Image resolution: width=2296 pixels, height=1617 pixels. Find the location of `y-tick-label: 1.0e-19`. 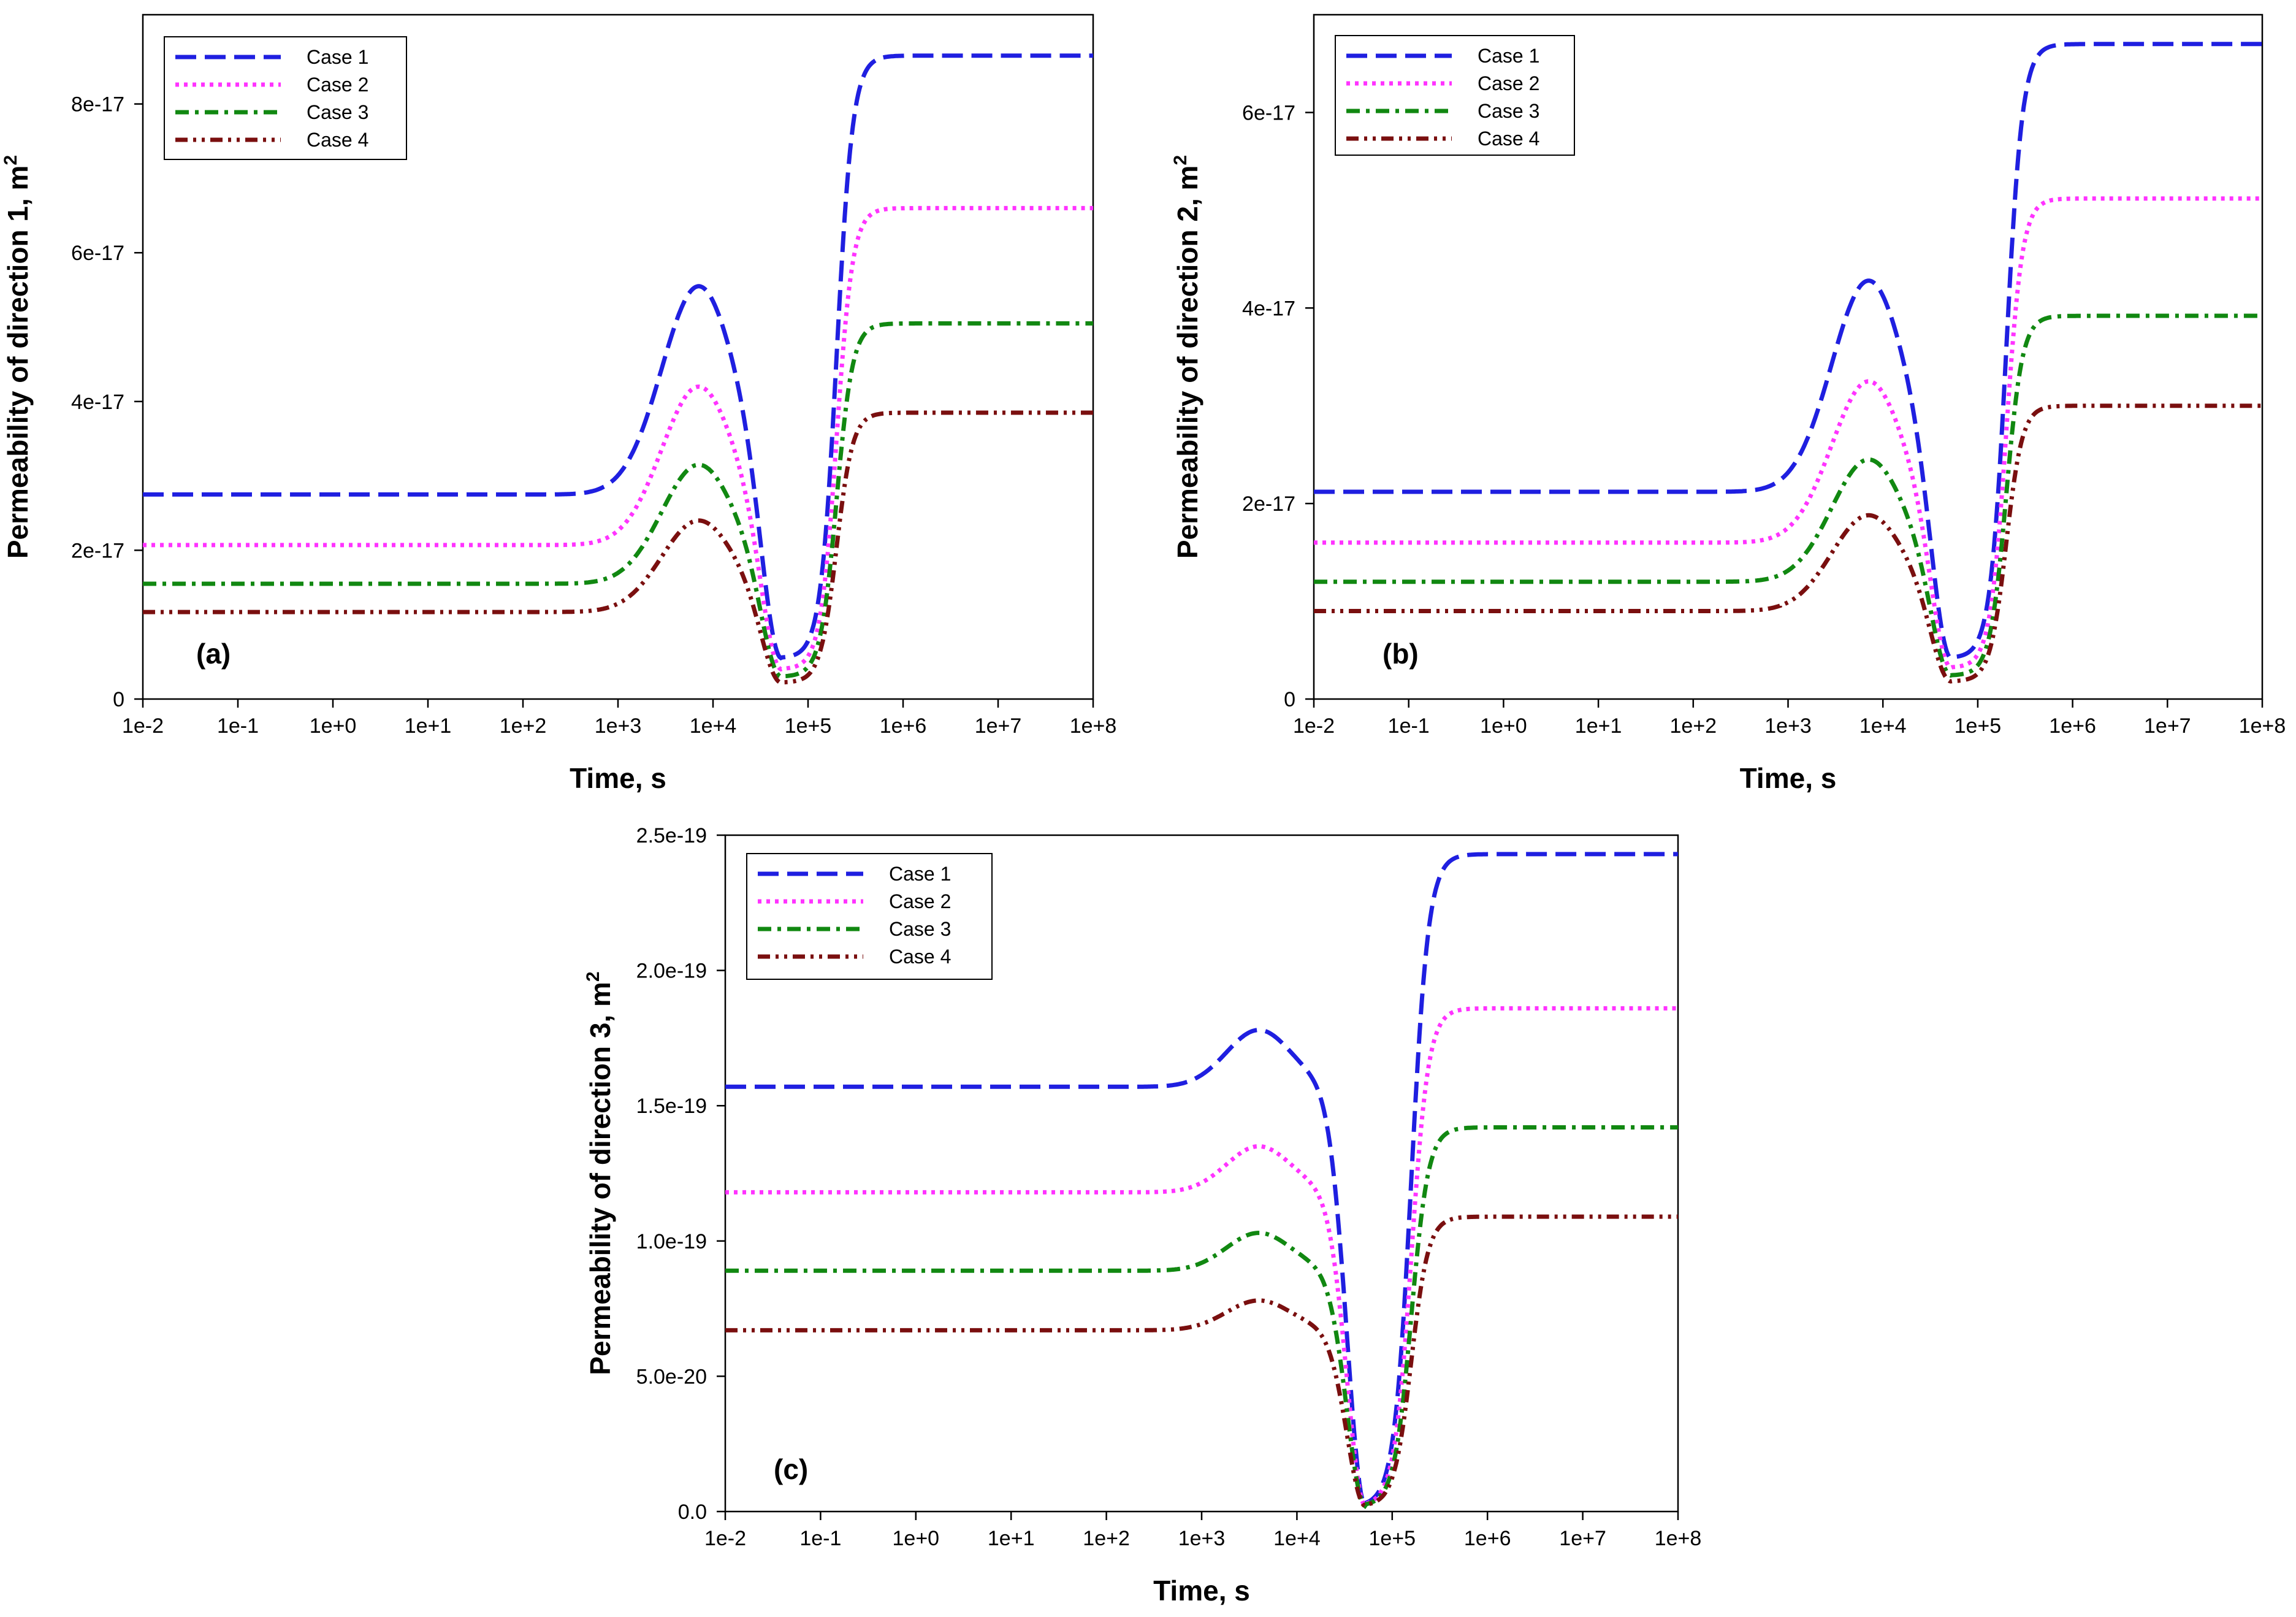

y-tick-label: 1.0e-19 is located at coordinates (671, 1241).